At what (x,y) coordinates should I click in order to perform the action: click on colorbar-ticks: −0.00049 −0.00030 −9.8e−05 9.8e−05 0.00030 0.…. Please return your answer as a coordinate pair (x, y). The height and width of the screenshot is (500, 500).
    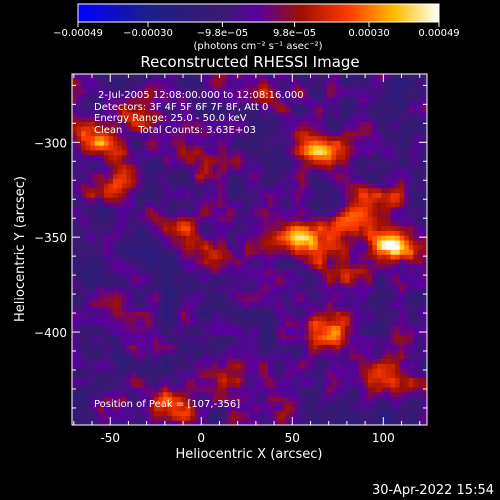
    Looking at the image, I should click on (256, 30).